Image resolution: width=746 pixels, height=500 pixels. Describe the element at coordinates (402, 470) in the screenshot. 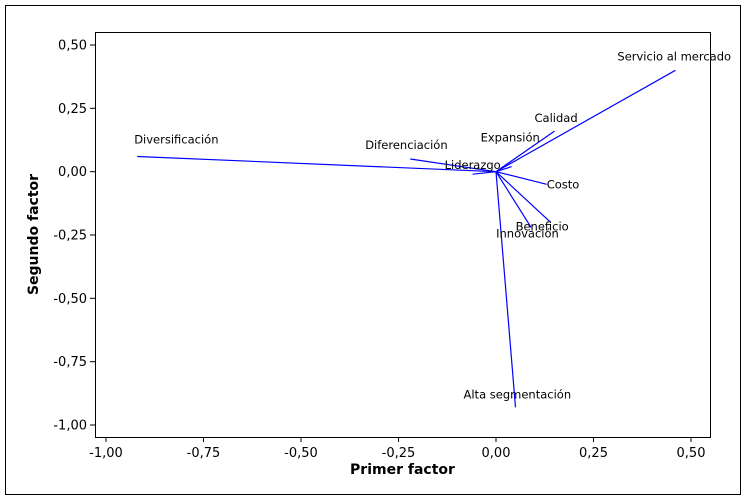

I see `x-axis-title: Primer factor` at that location.